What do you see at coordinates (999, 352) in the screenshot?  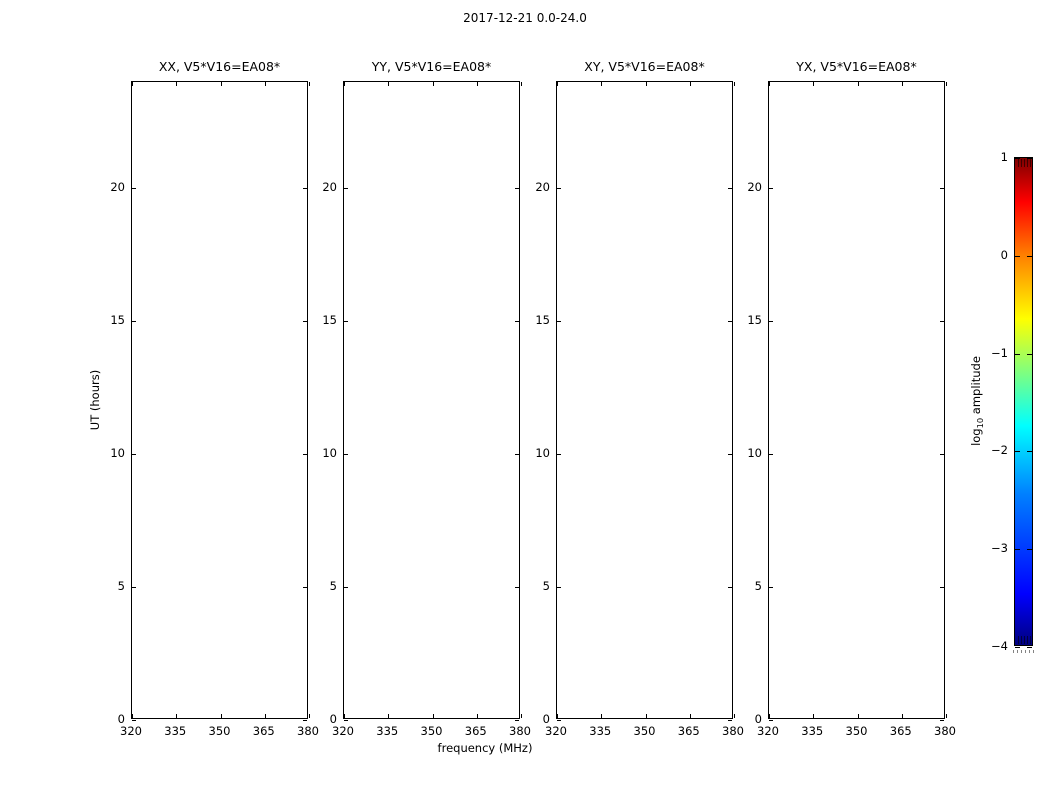 I see `colorbar-tick-label: −1` at bounding box center [999, 352].